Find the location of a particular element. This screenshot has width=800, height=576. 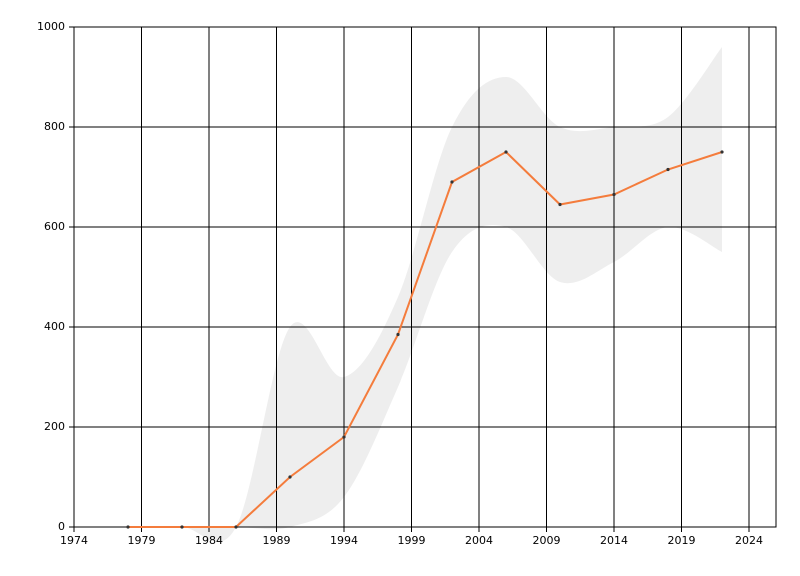

x-tick-label: 2014 is located at coordinates (614, 540).